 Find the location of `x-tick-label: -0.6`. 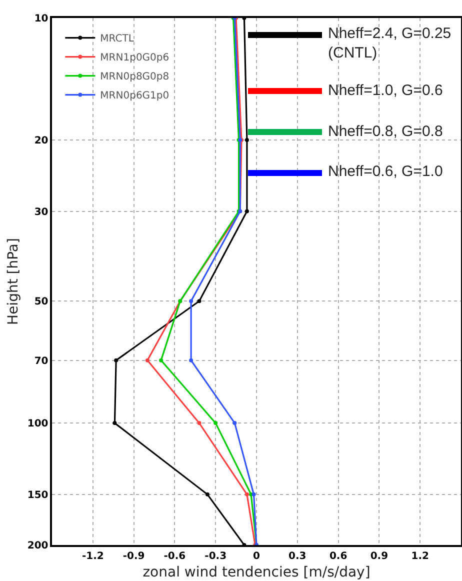

x-tick-label: -0.6 is located at coordinates (175, 556).